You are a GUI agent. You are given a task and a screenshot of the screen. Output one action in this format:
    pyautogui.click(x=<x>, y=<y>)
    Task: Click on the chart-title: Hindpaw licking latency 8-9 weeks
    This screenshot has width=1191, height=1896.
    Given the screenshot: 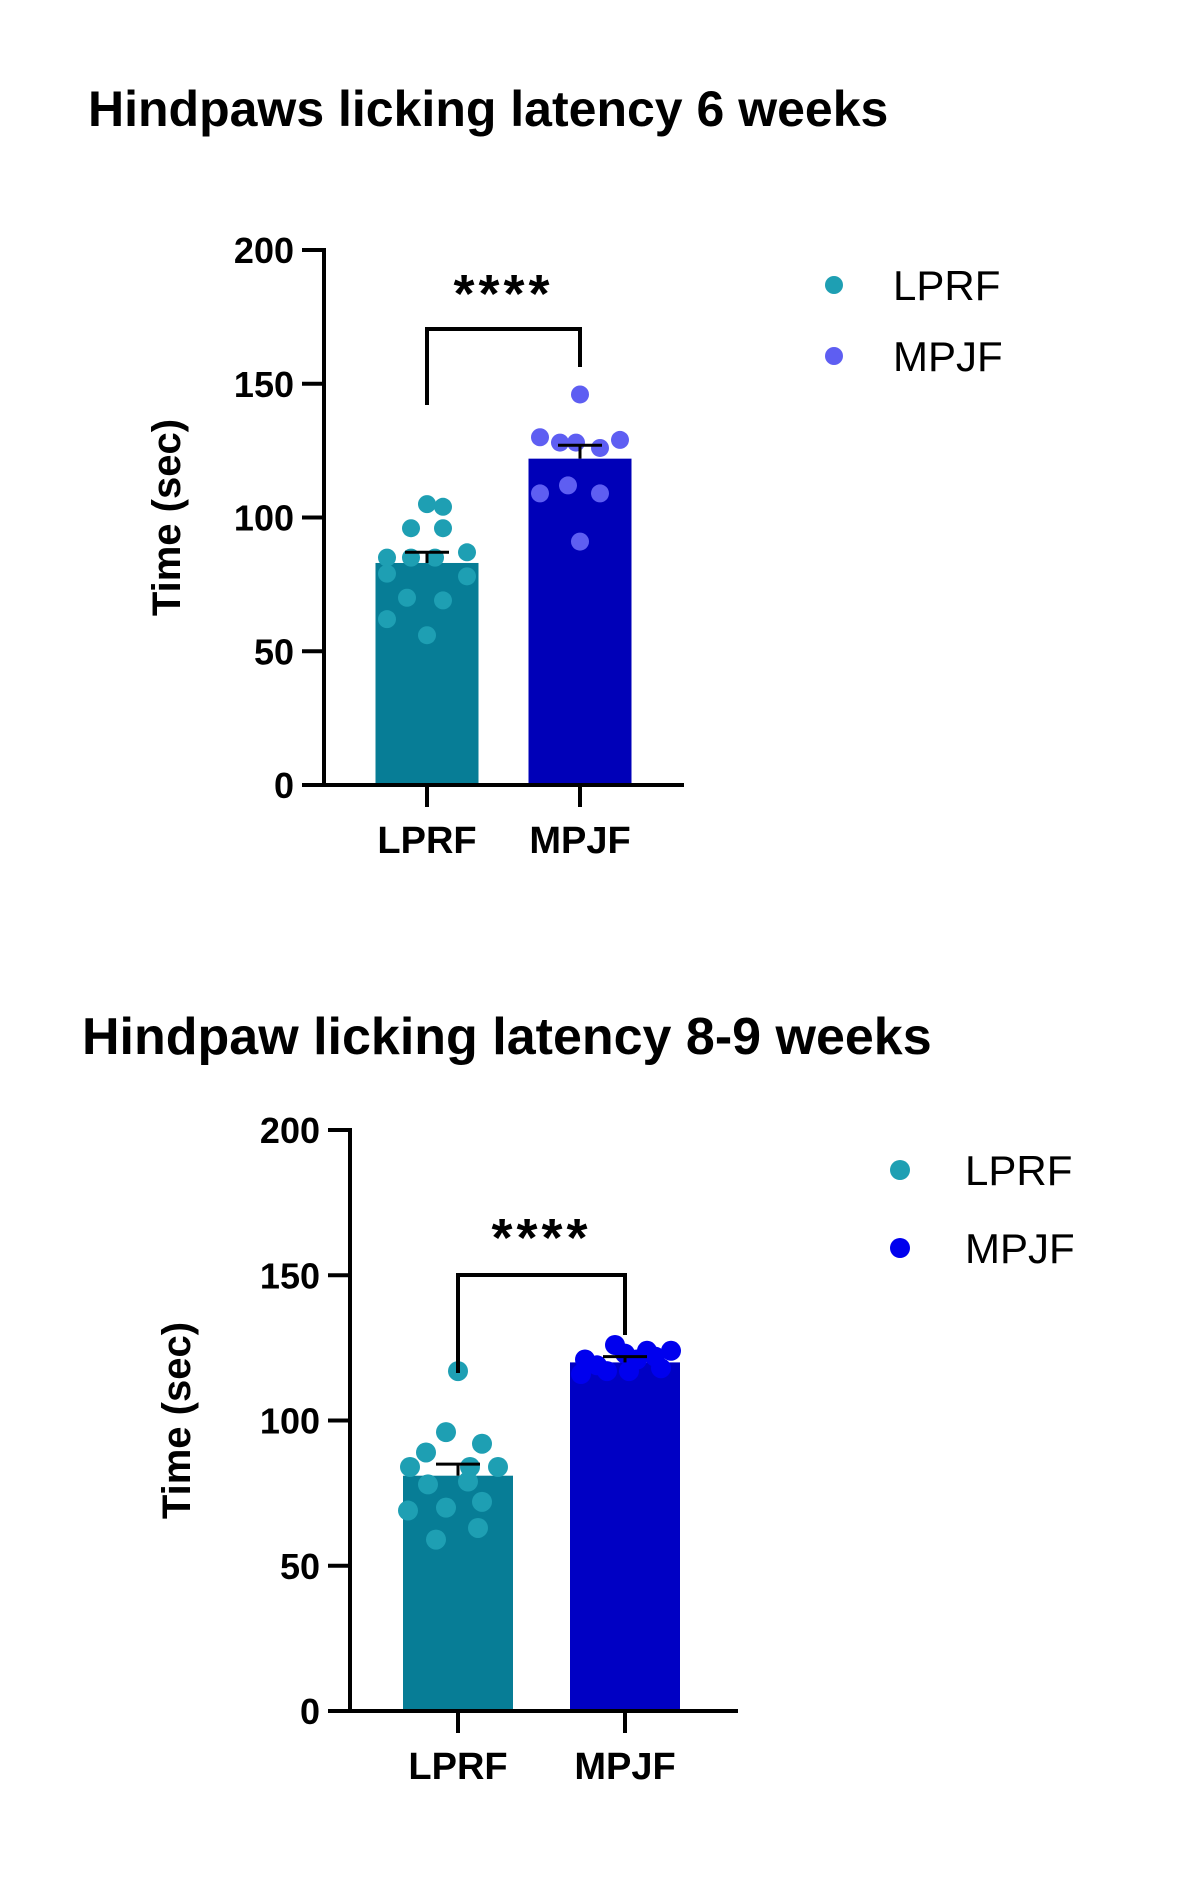 What is the action you would take?
    pyautogui.click(x=507, y=1037)
    